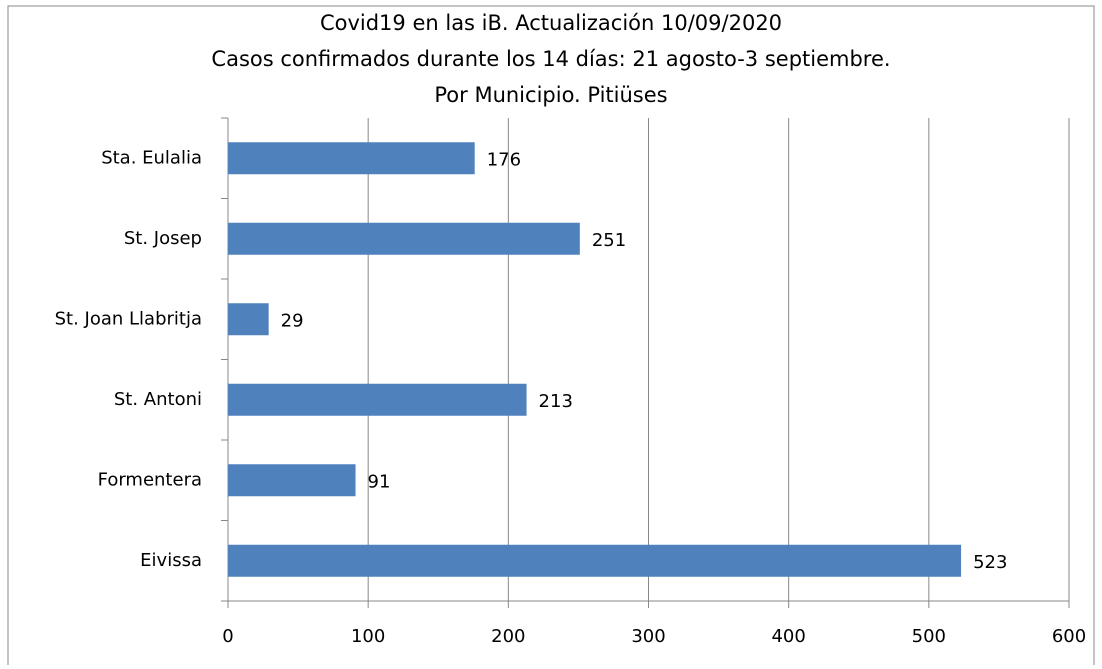 The width and height of the screenshot is (1102, 669). Describe the element at coordinates (158, 399) in the screenshot. I see `y-tick-label: St. Antoni` at that location.